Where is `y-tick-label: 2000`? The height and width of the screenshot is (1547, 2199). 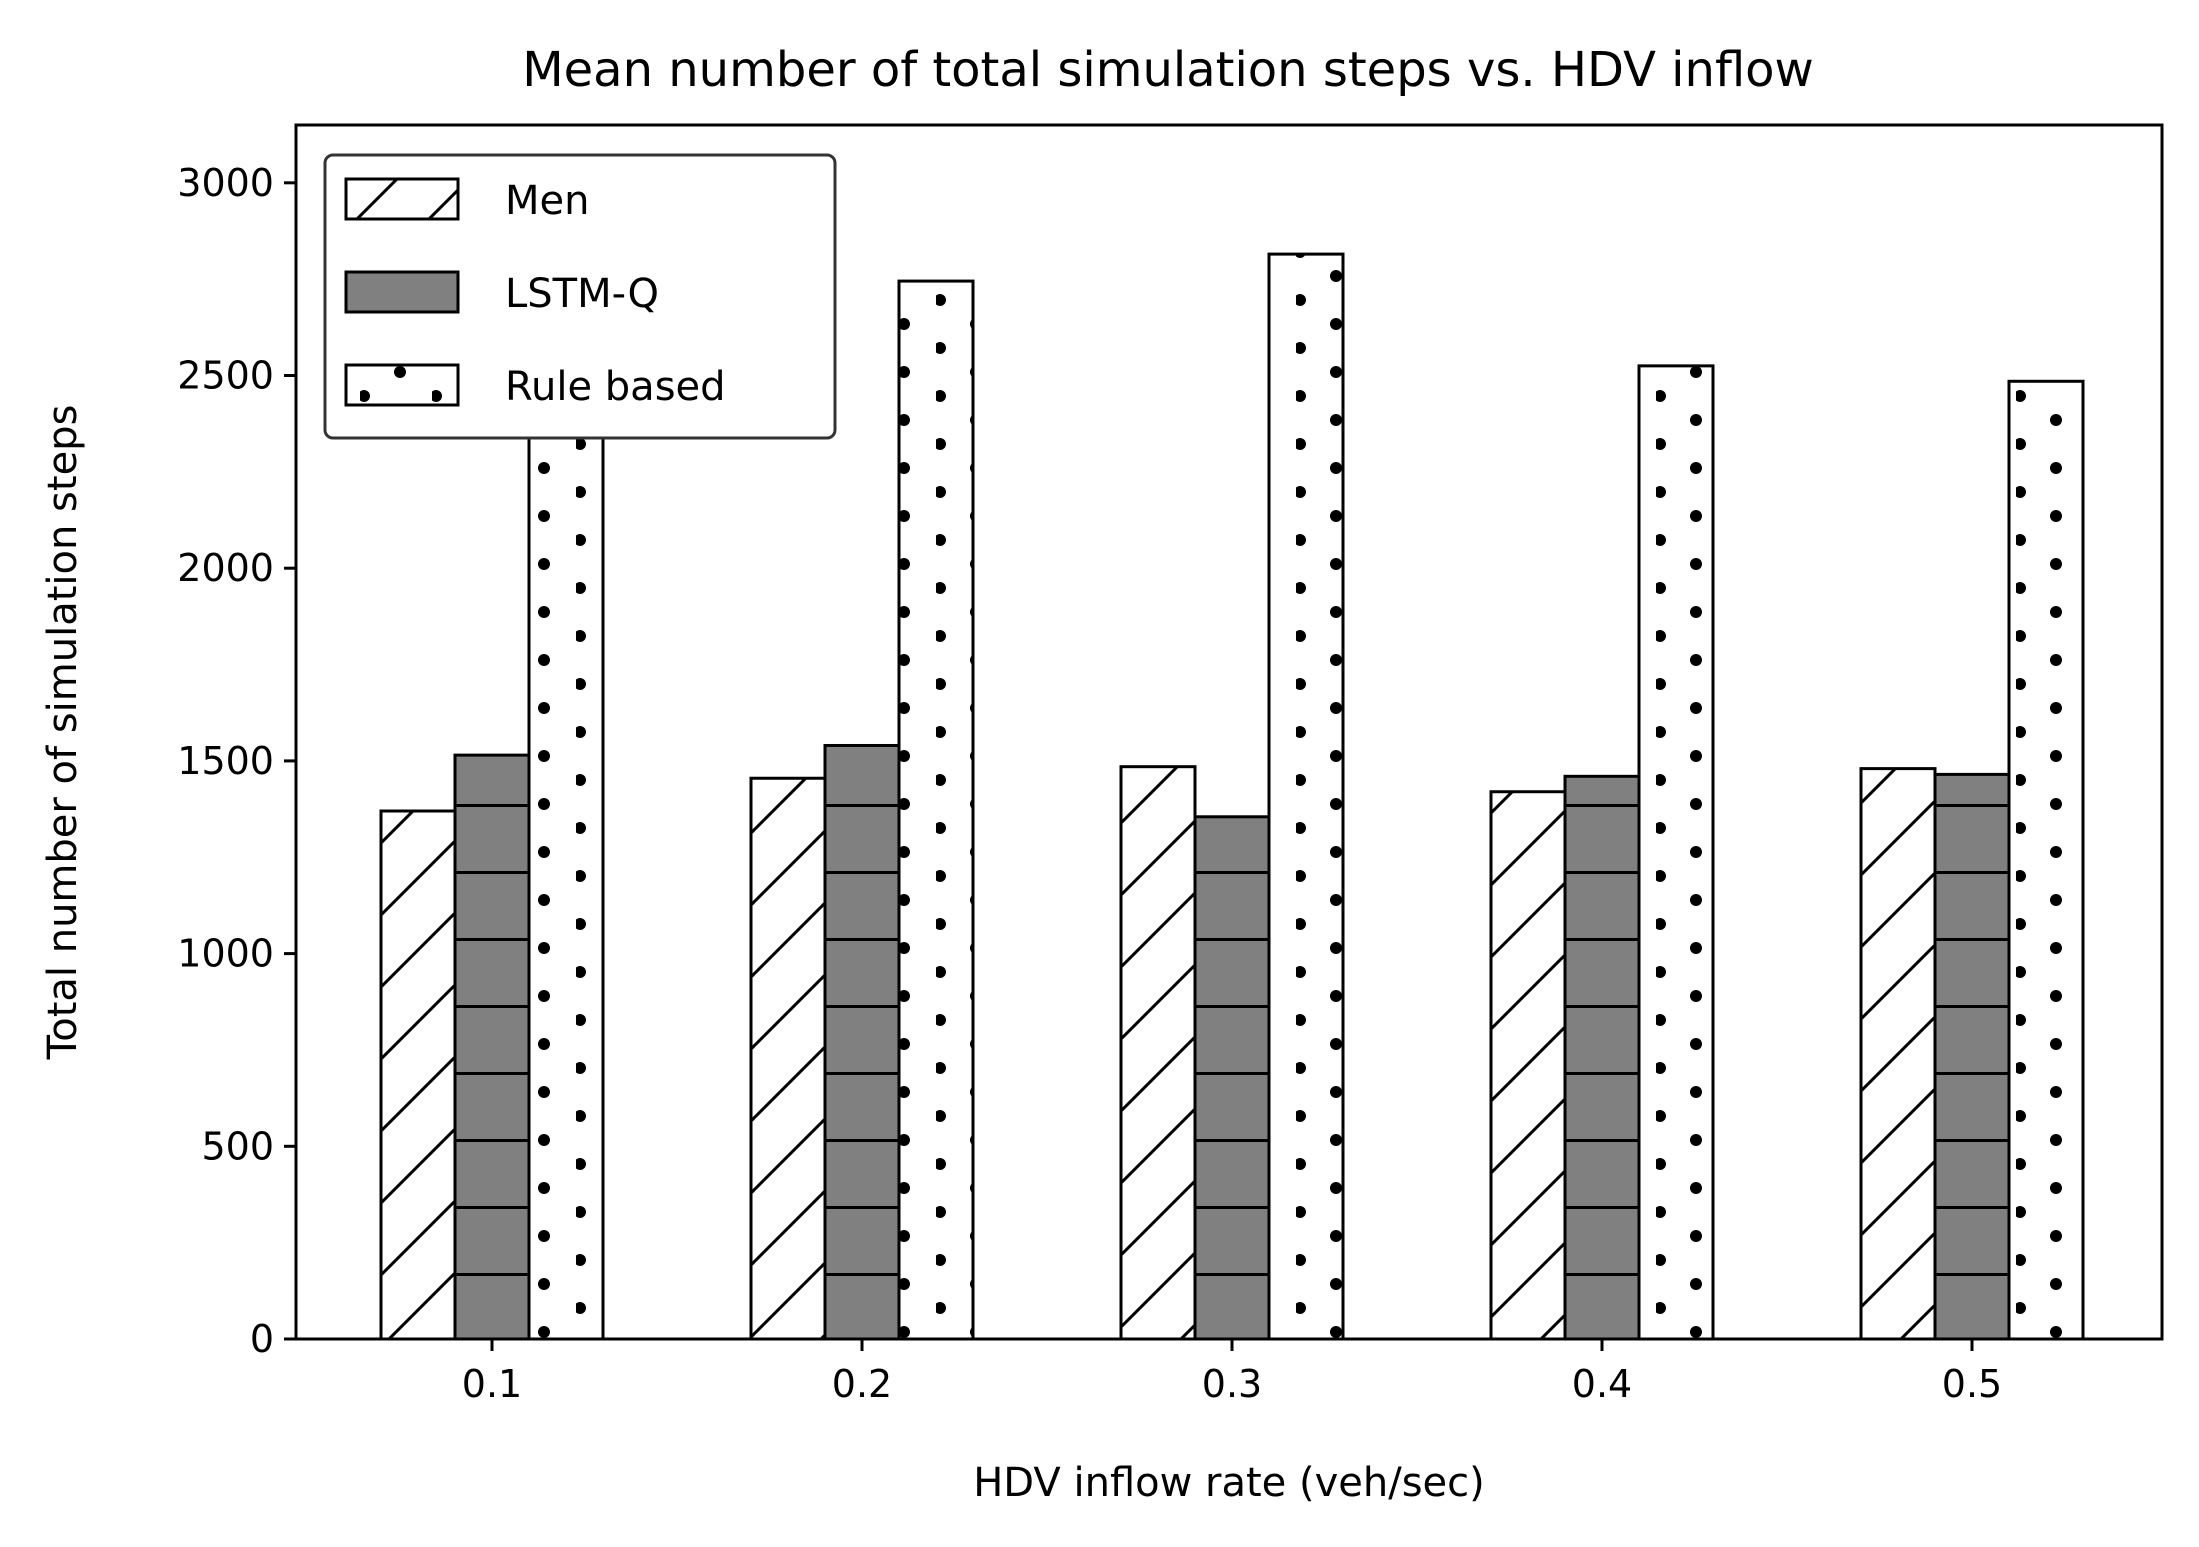
y-tick-label: 2000 is located at coordinates (225, 568).